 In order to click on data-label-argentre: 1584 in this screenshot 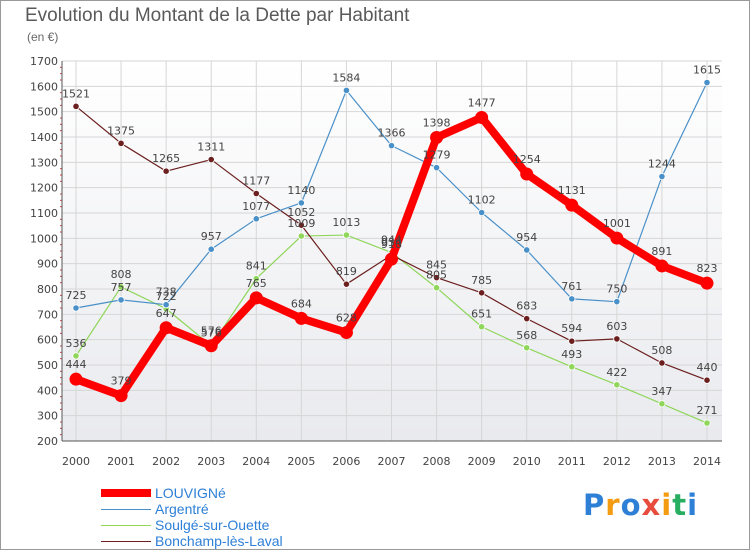, I will do `click(346, 77)`.